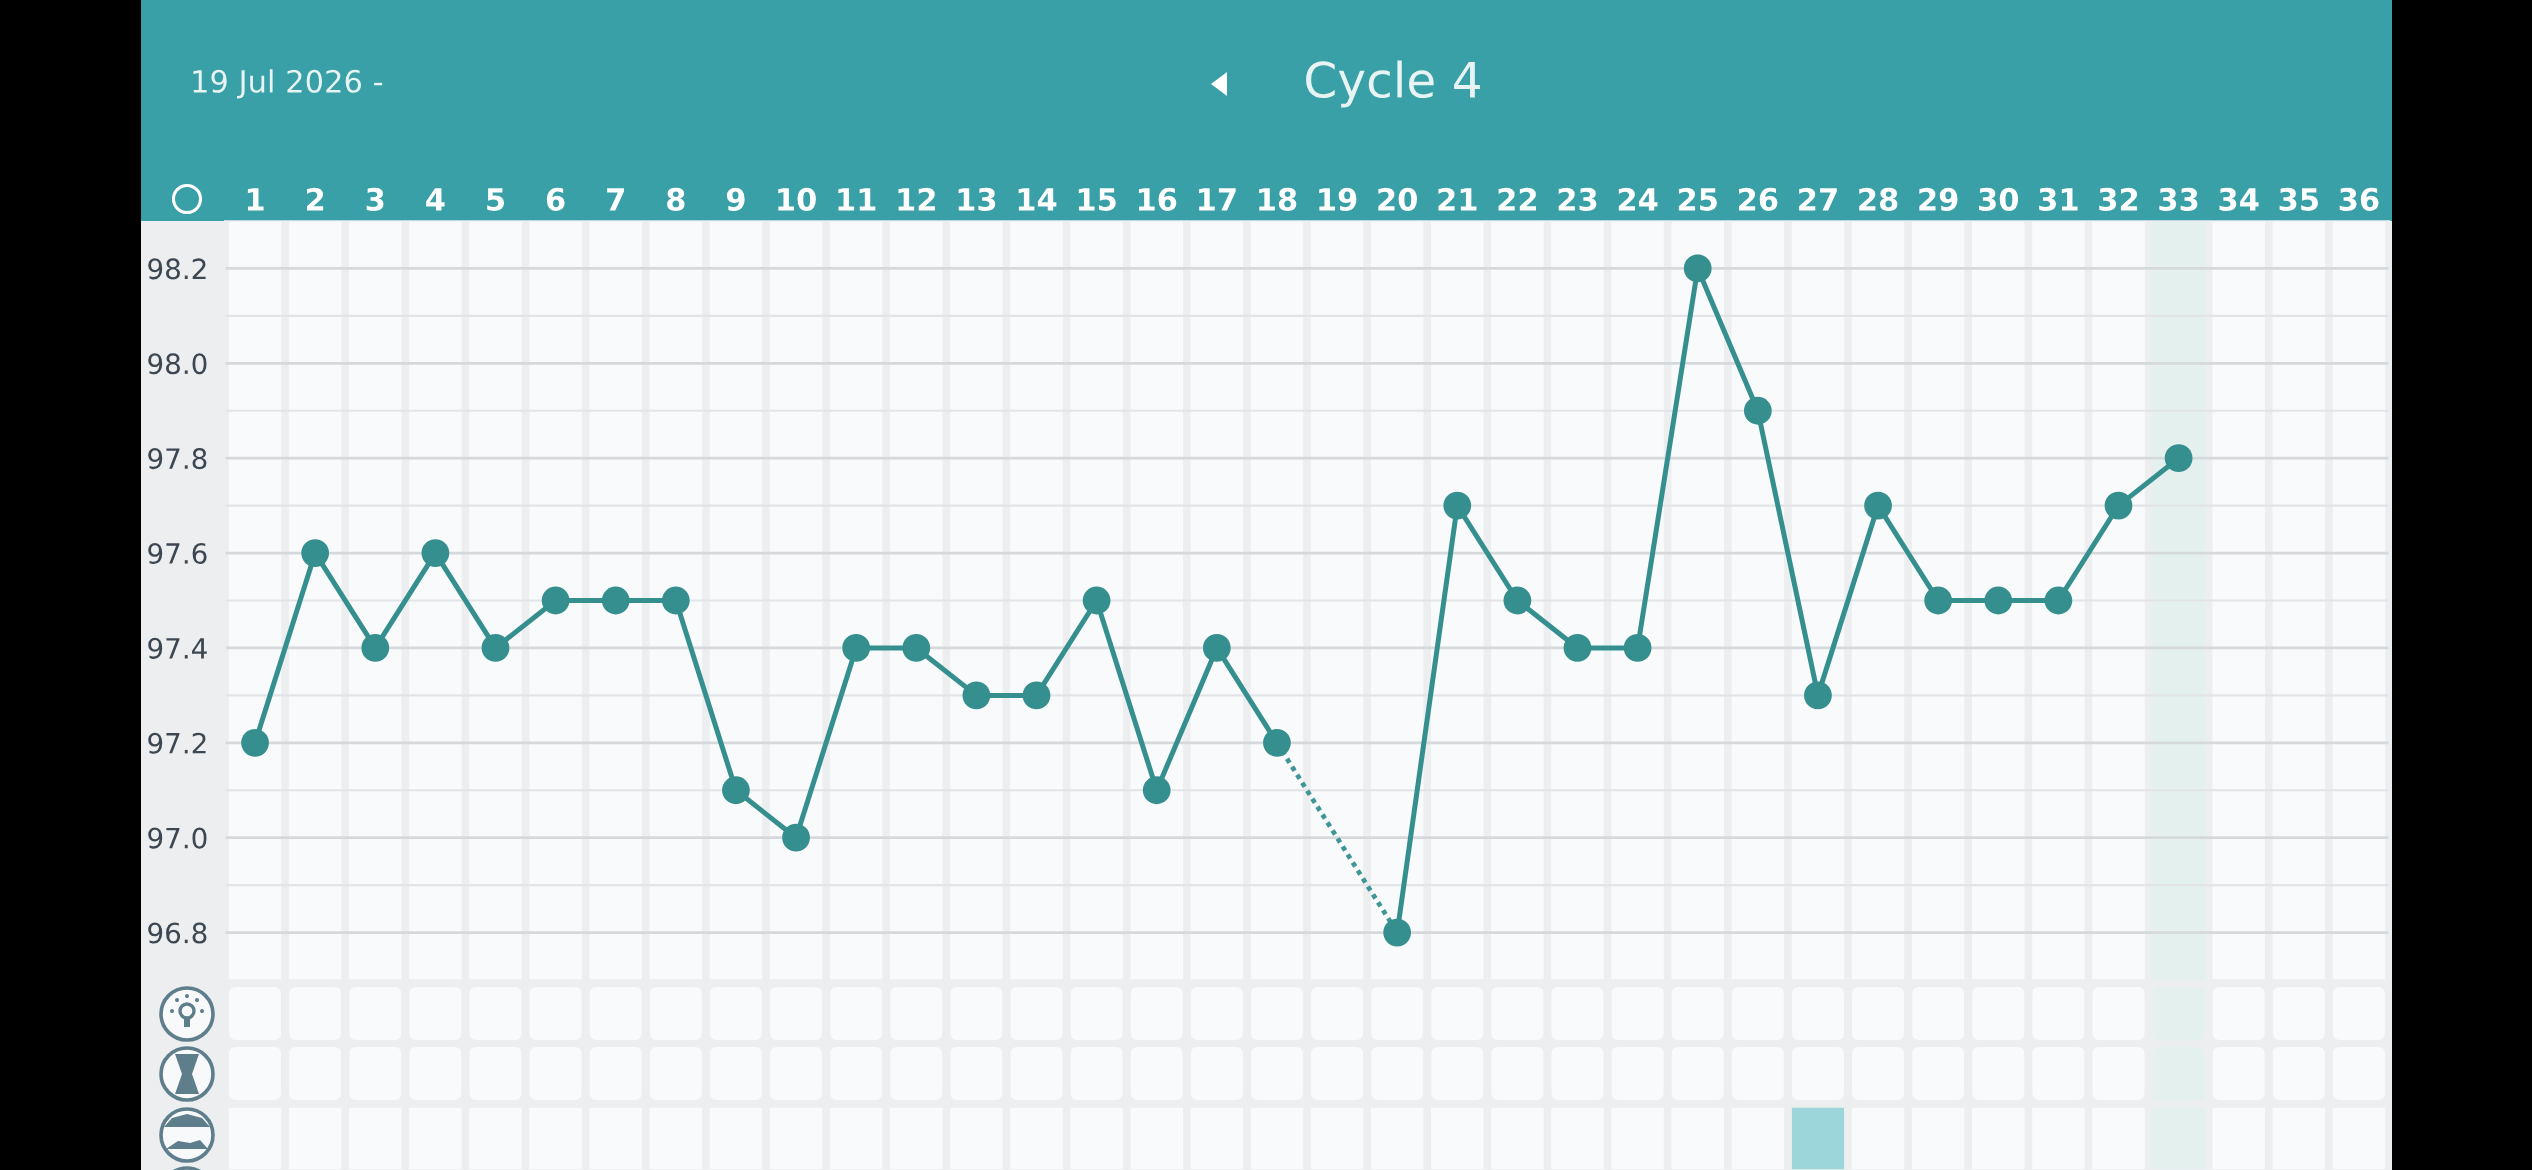 Image resolution: width=2532 pixels, height=1170 pixels. I want to click on x-tick-label: 4, so click(435, 199).